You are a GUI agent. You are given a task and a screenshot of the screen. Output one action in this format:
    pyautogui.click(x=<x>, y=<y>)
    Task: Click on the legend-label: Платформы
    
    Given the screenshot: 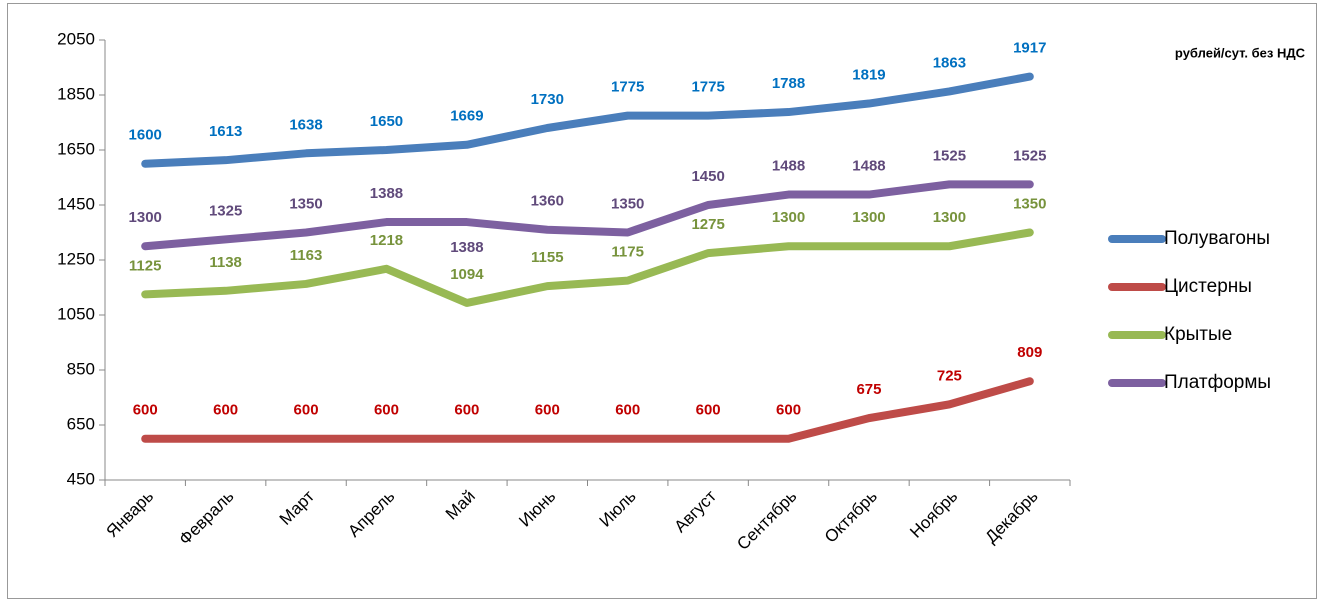 What is the action you would take?
    pyautogui.click(x=1217, y=382)
    